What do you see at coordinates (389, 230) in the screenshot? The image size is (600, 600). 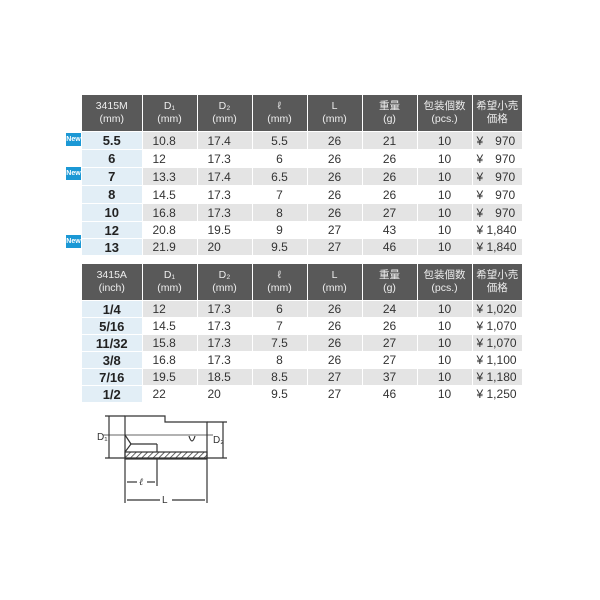 I see `weight-cell: 43` at bounding box center [389, 230].